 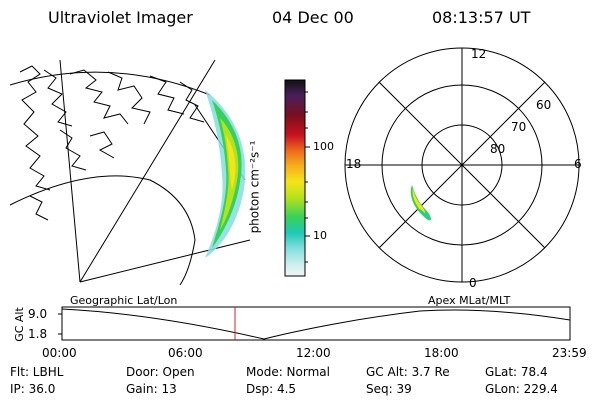 What do you see at coordinates (19, 324) in the screenshot?
I see `orbit-ylabel: GC Alt` at bounding box center [19, 324].